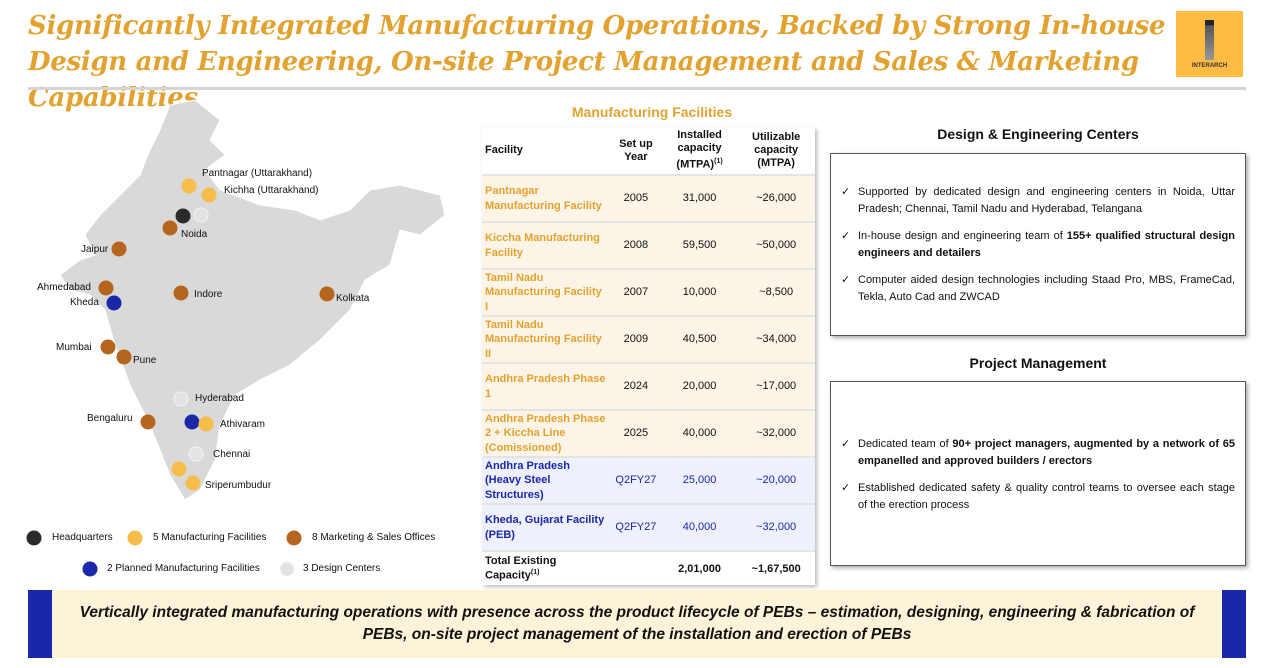 The image size is (1268, 668). Describe the element at coordinates (699, 568) in the screenshot. I see `total-installed: 2,01,000` at that location.